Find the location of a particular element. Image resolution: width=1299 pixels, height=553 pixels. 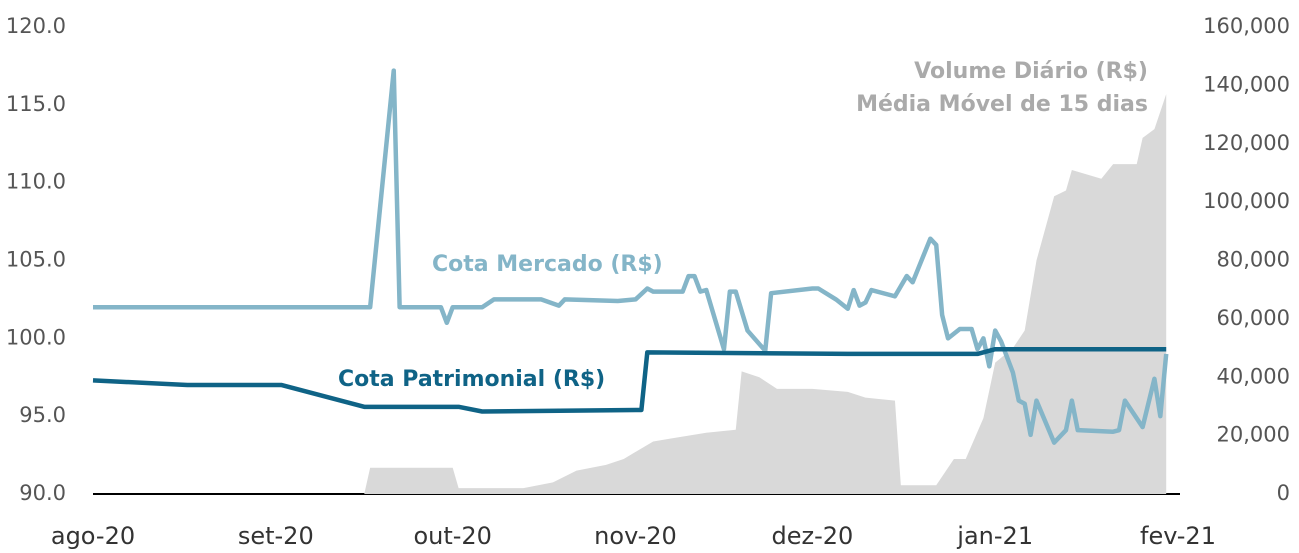

y2-tick-label: 120,000 is located at coordinates (1246, 143).